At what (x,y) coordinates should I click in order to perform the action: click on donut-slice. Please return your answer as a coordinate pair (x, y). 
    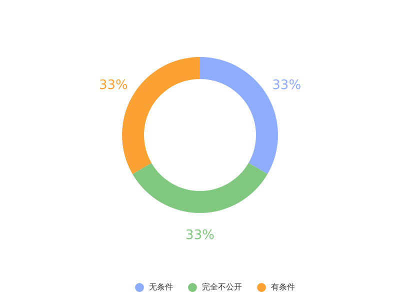
    Looking at the image, I should click on (200, 188).